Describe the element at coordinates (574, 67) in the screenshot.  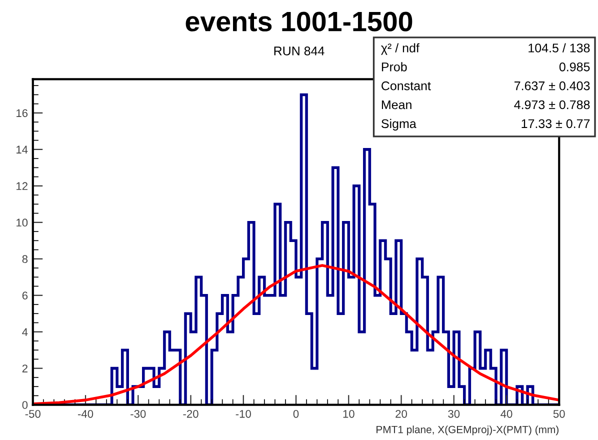
I see `text: 0.985` at that location.